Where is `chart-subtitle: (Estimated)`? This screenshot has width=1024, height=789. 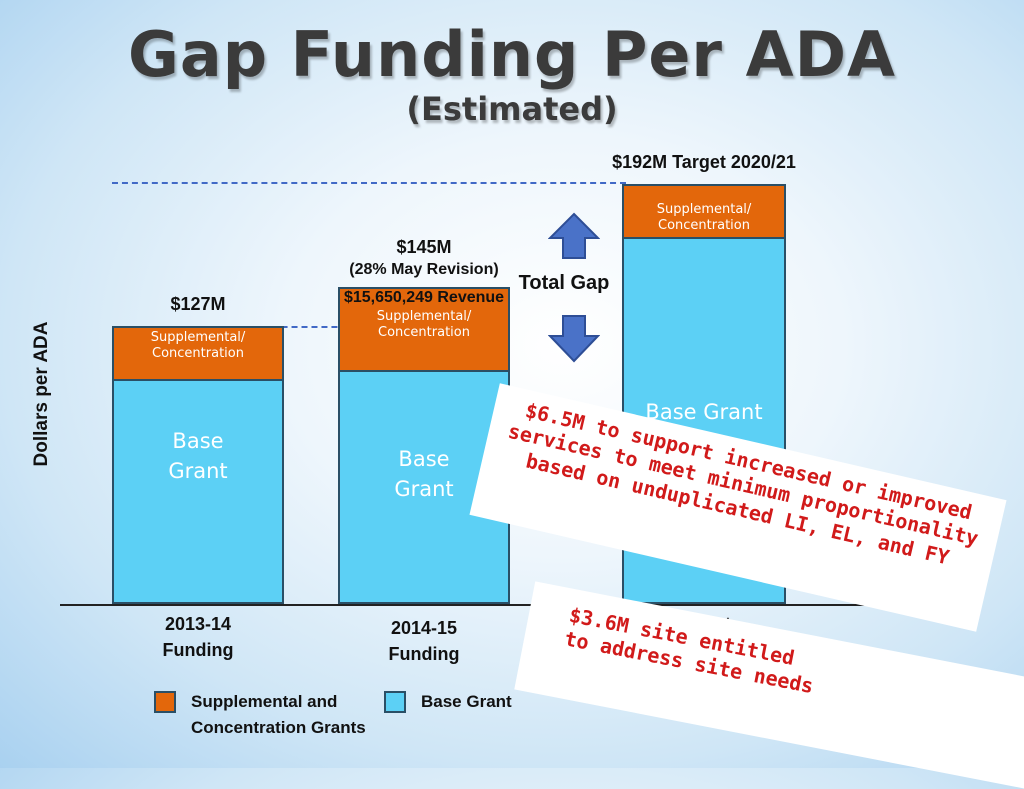 chart-subtitle: (Estimated) is located at coordinates (512, 109).